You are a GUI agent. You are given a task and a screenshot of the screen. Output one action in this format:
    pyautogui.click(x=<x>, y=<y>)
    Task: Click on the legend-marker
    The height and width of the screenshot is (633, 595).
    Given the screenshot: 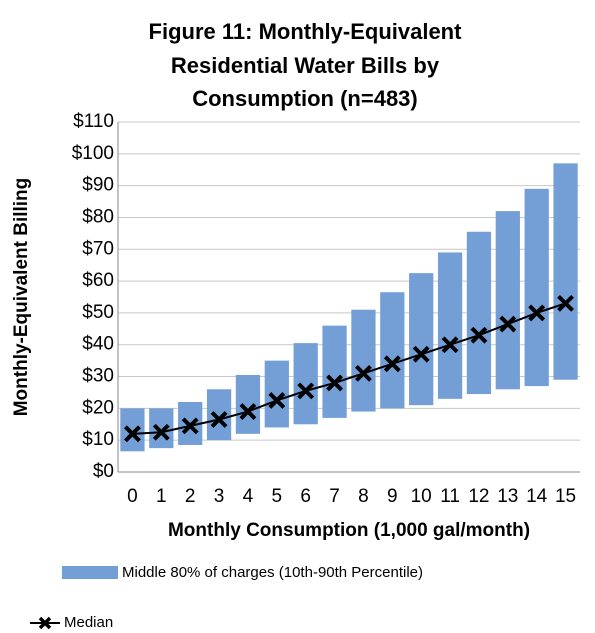 What is the action you would take?
    pyautogui.click(x=45, y=623)
    